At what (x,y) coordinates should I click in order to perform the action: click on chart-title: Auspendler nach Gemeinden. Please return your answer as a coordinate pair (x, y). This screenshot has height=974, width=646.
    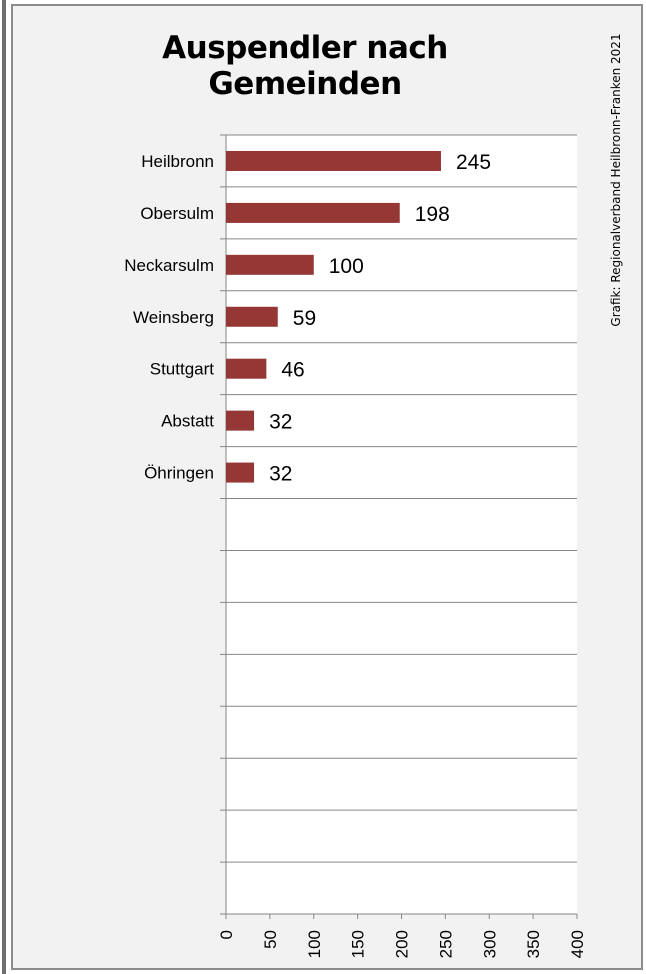
    Looking at the image, I should click on (305, 66).